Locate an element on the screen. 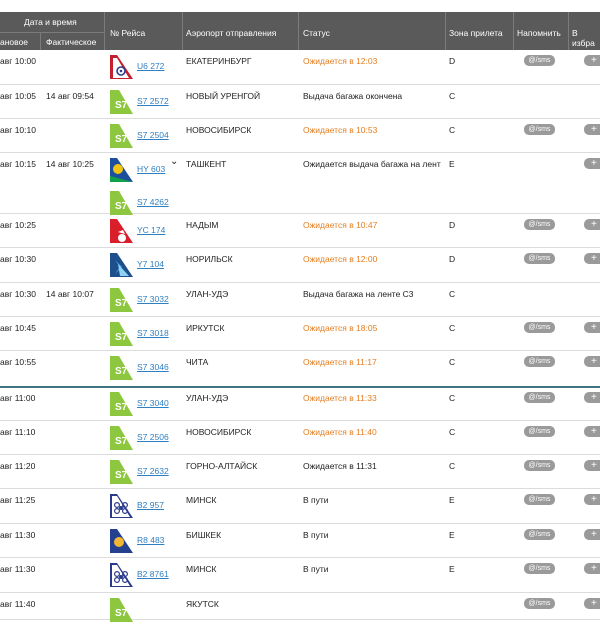 Image resolution: width=600 pixels, height=625 pixels. flight-number-link: S7 4262 is located at coordinates (153, 202).